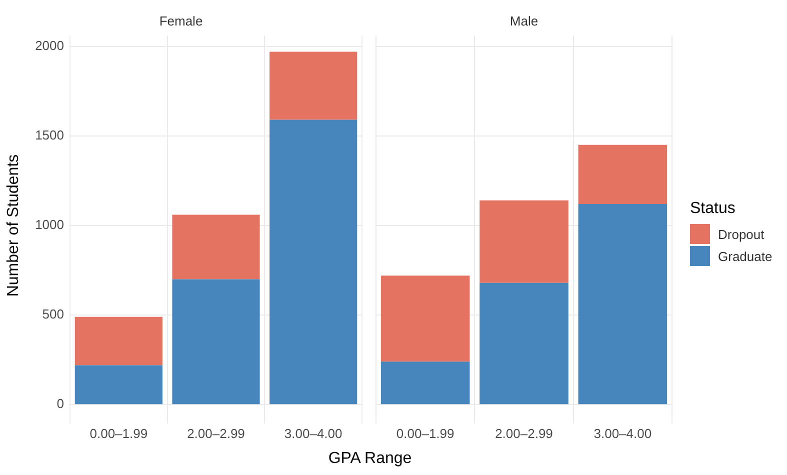 The image size is (787, 475). I want to click on chart-title: Male, so click(524, 20).